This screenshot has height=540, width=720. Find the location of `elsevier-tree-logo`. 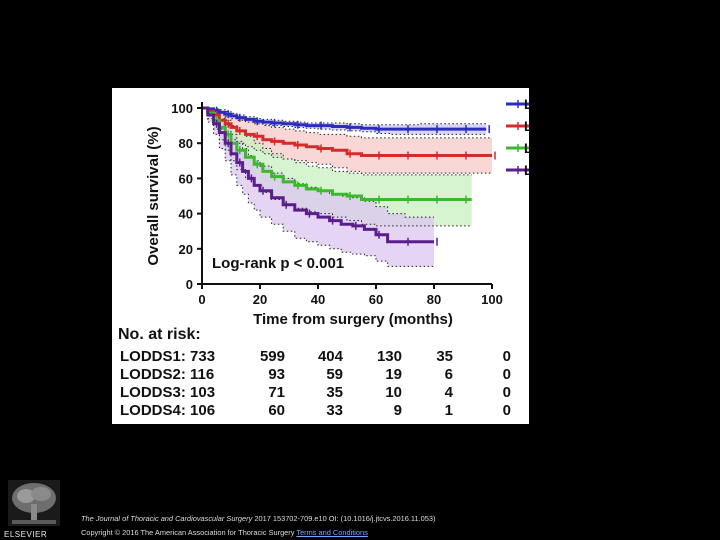

elsevier-tree-logo is located at coordinates (34, 503).